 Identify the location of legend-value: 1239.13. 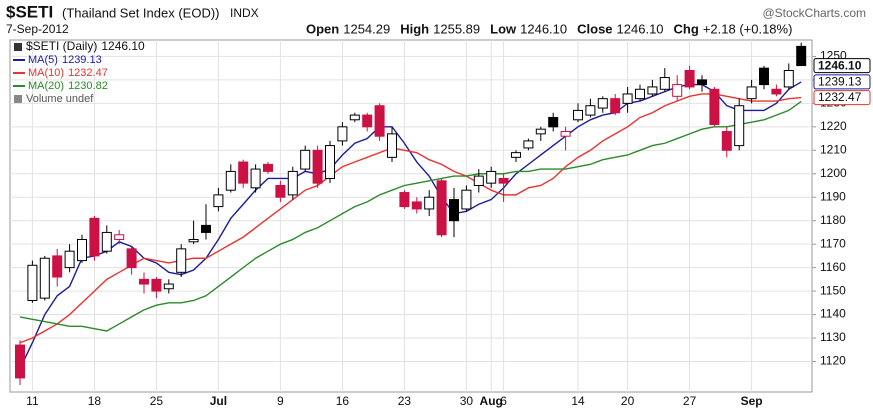
(82, 60).